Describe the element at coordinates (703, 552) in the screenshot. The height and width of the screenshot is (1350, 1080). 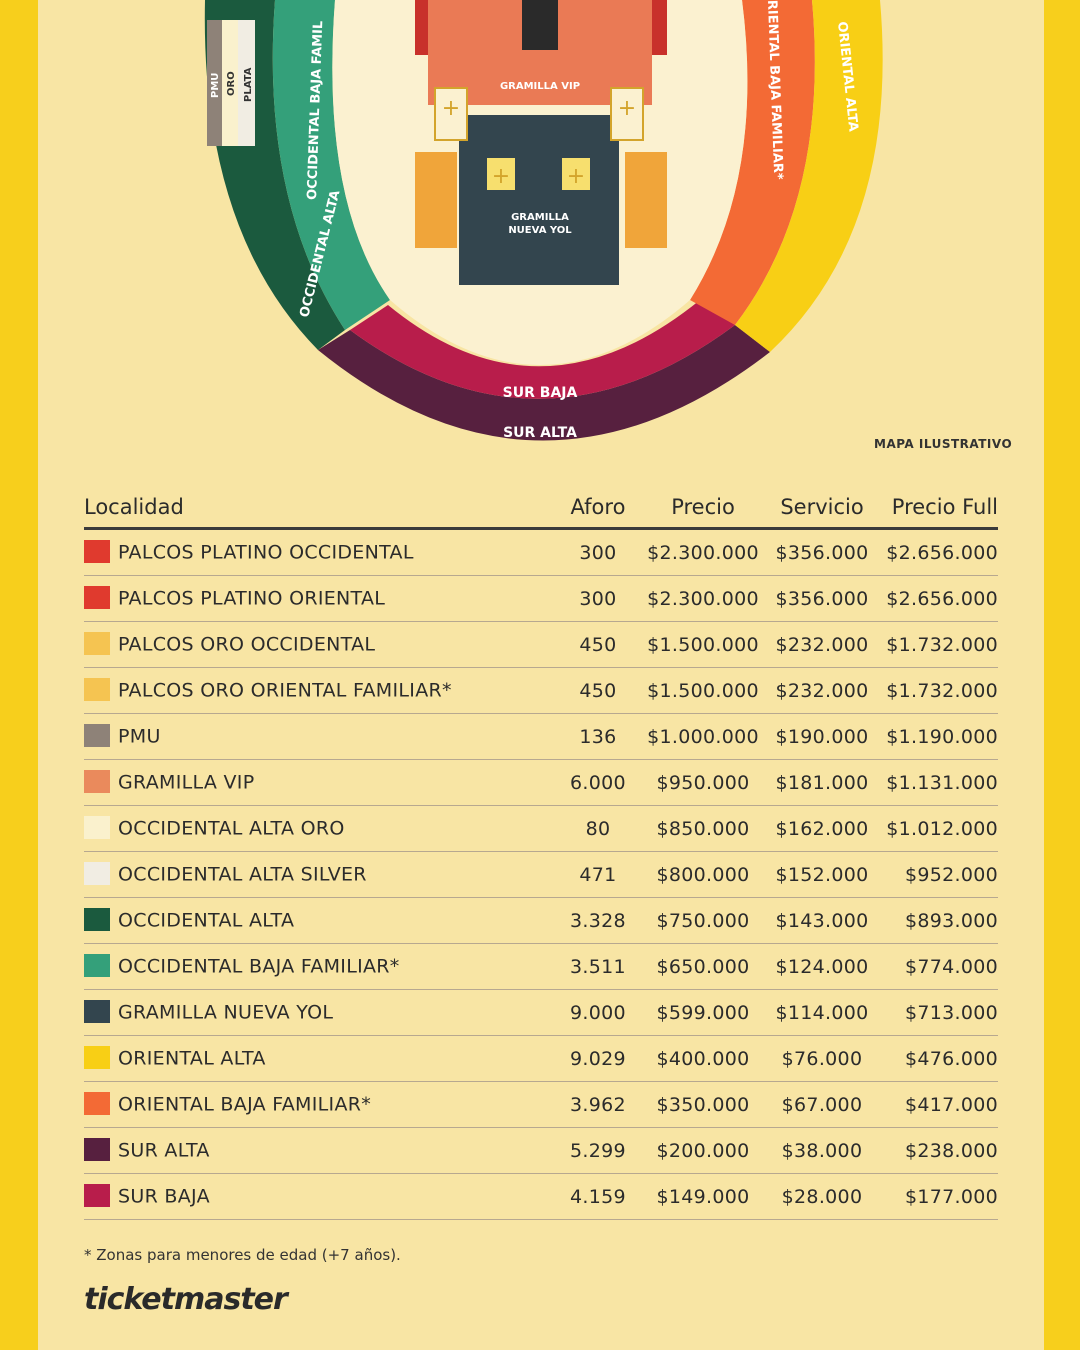
I see `cell-precio: $2.300.000` at that location.